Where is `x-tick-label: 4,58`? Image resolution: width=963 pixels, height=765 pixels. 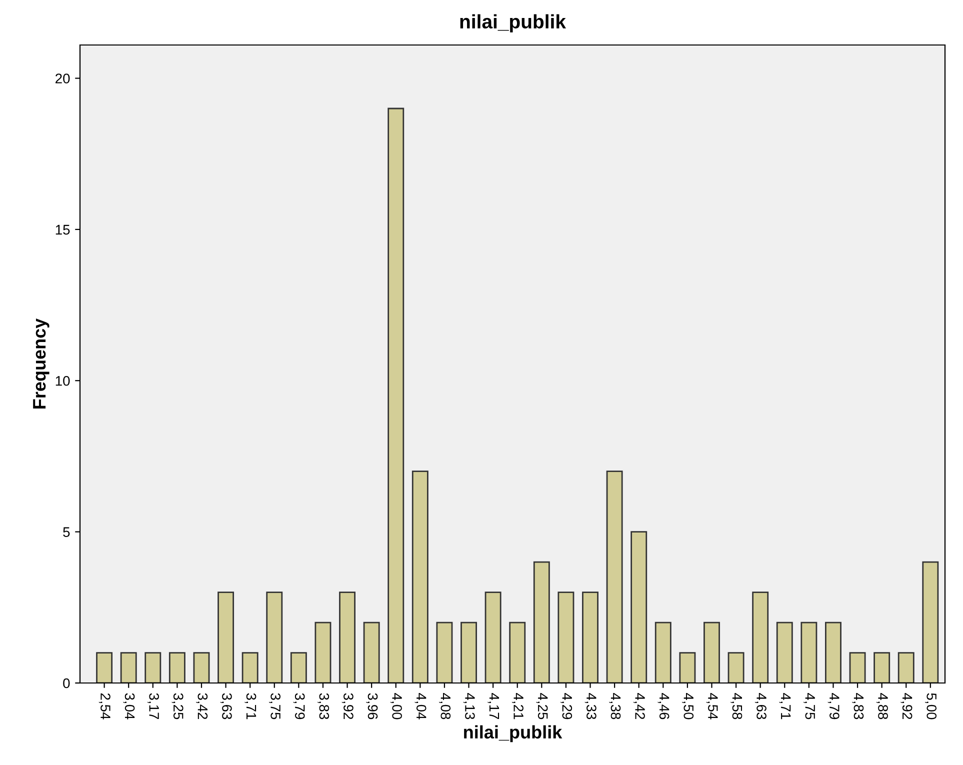
x-tick-label: 4,58 is located at coordinates (736, 706).